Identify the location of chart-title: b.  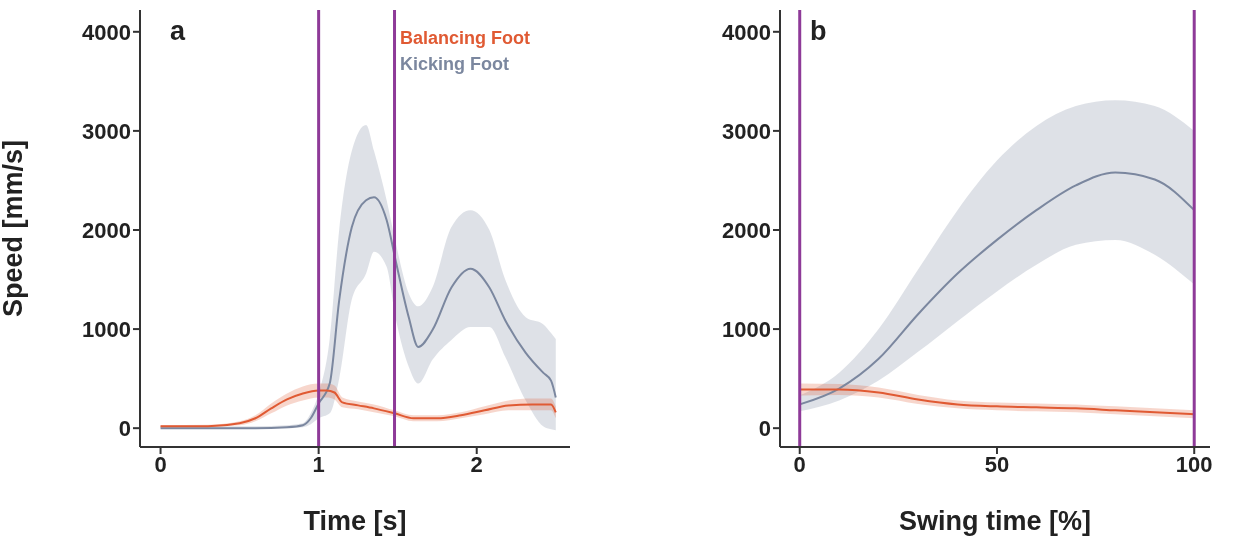
(818, 31).